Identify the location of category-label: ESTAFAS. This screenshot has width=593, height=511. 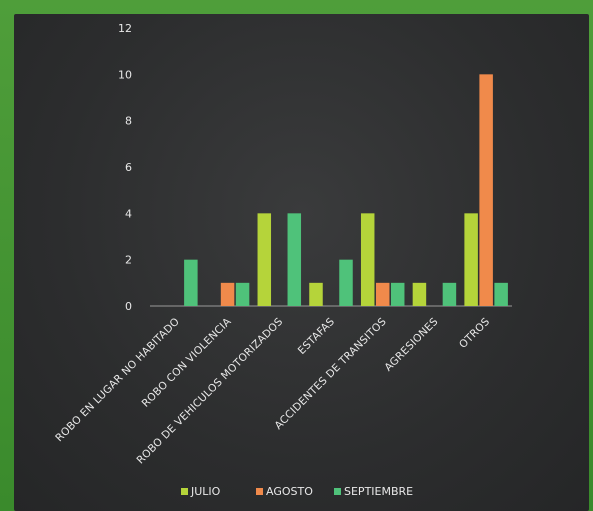
(316, 336).